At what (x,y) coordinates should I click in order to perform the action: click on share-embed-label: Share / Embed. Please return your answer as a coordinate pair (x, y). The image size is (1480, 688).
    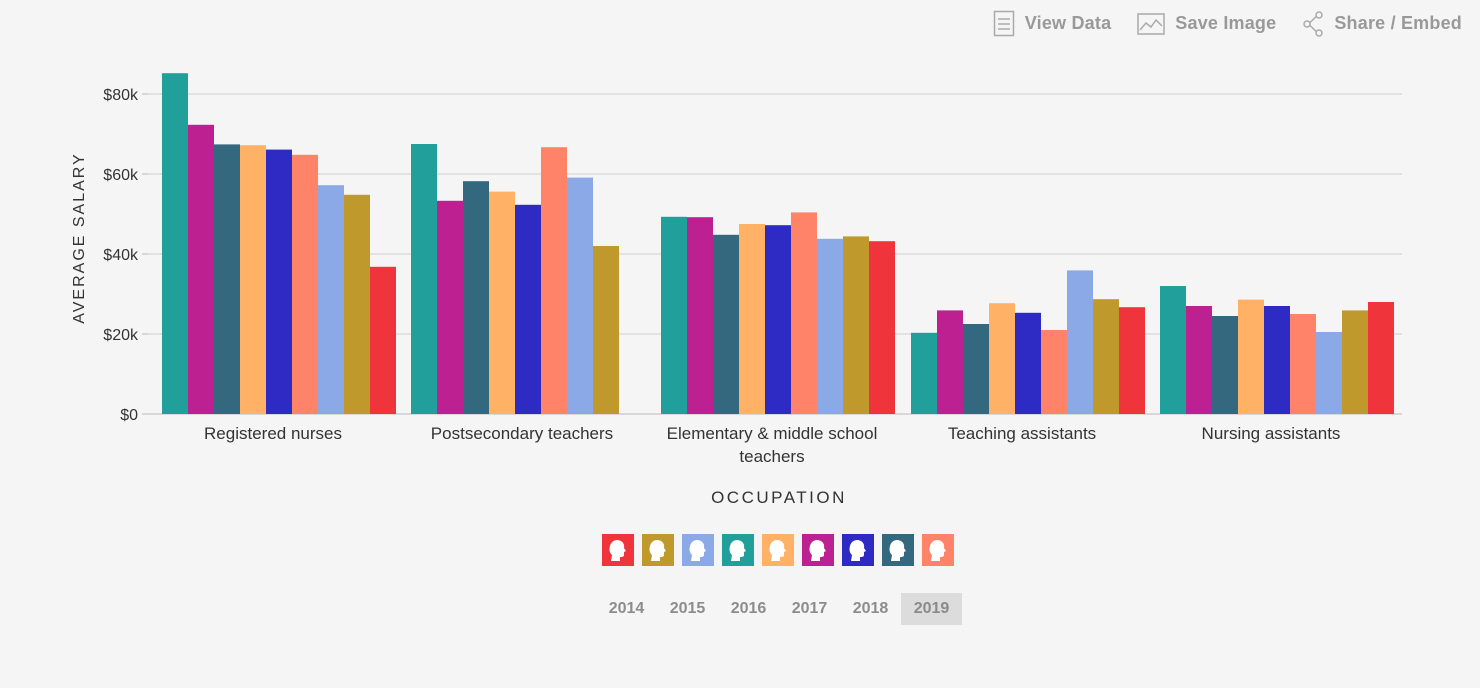
    Looking at the image, I should click on (1398, 23).